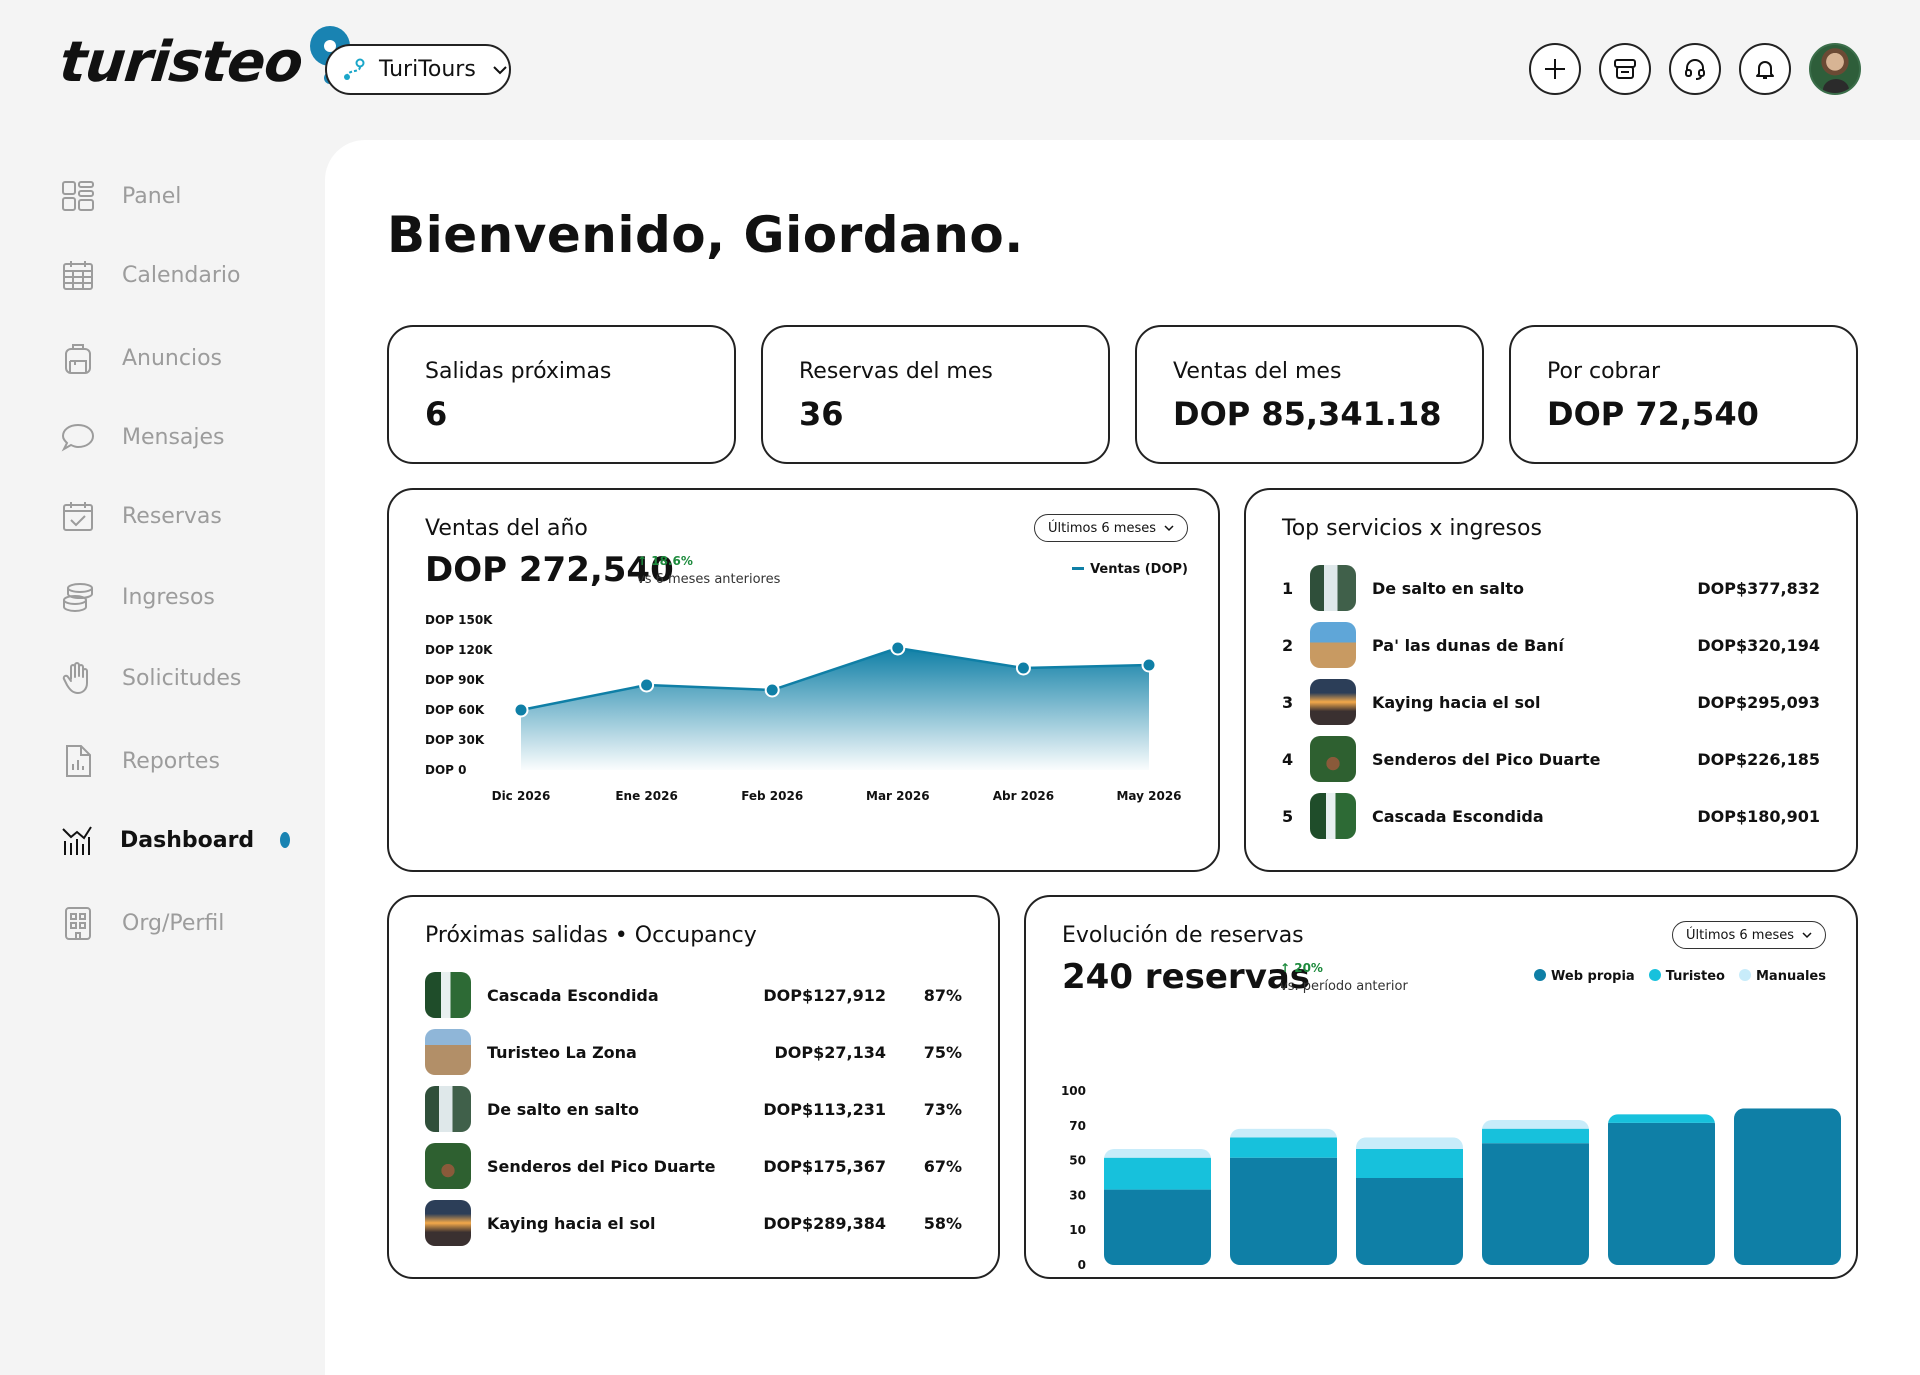 The width and height of the screenshot is (1920, 1375). Describe the element at coordinates (561, 394) in the screenshot. I see `kpi-card-salidas: Salidas próximas 6` at that location.